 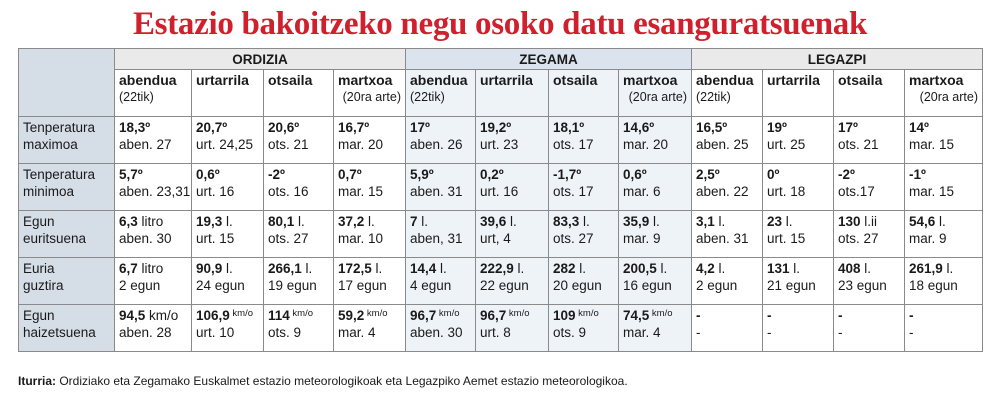 What do you see at coordinates (153, 268) in the screenshot?
I see `cell-value-line: 6,7 litro` at bounding box center [153, 268].